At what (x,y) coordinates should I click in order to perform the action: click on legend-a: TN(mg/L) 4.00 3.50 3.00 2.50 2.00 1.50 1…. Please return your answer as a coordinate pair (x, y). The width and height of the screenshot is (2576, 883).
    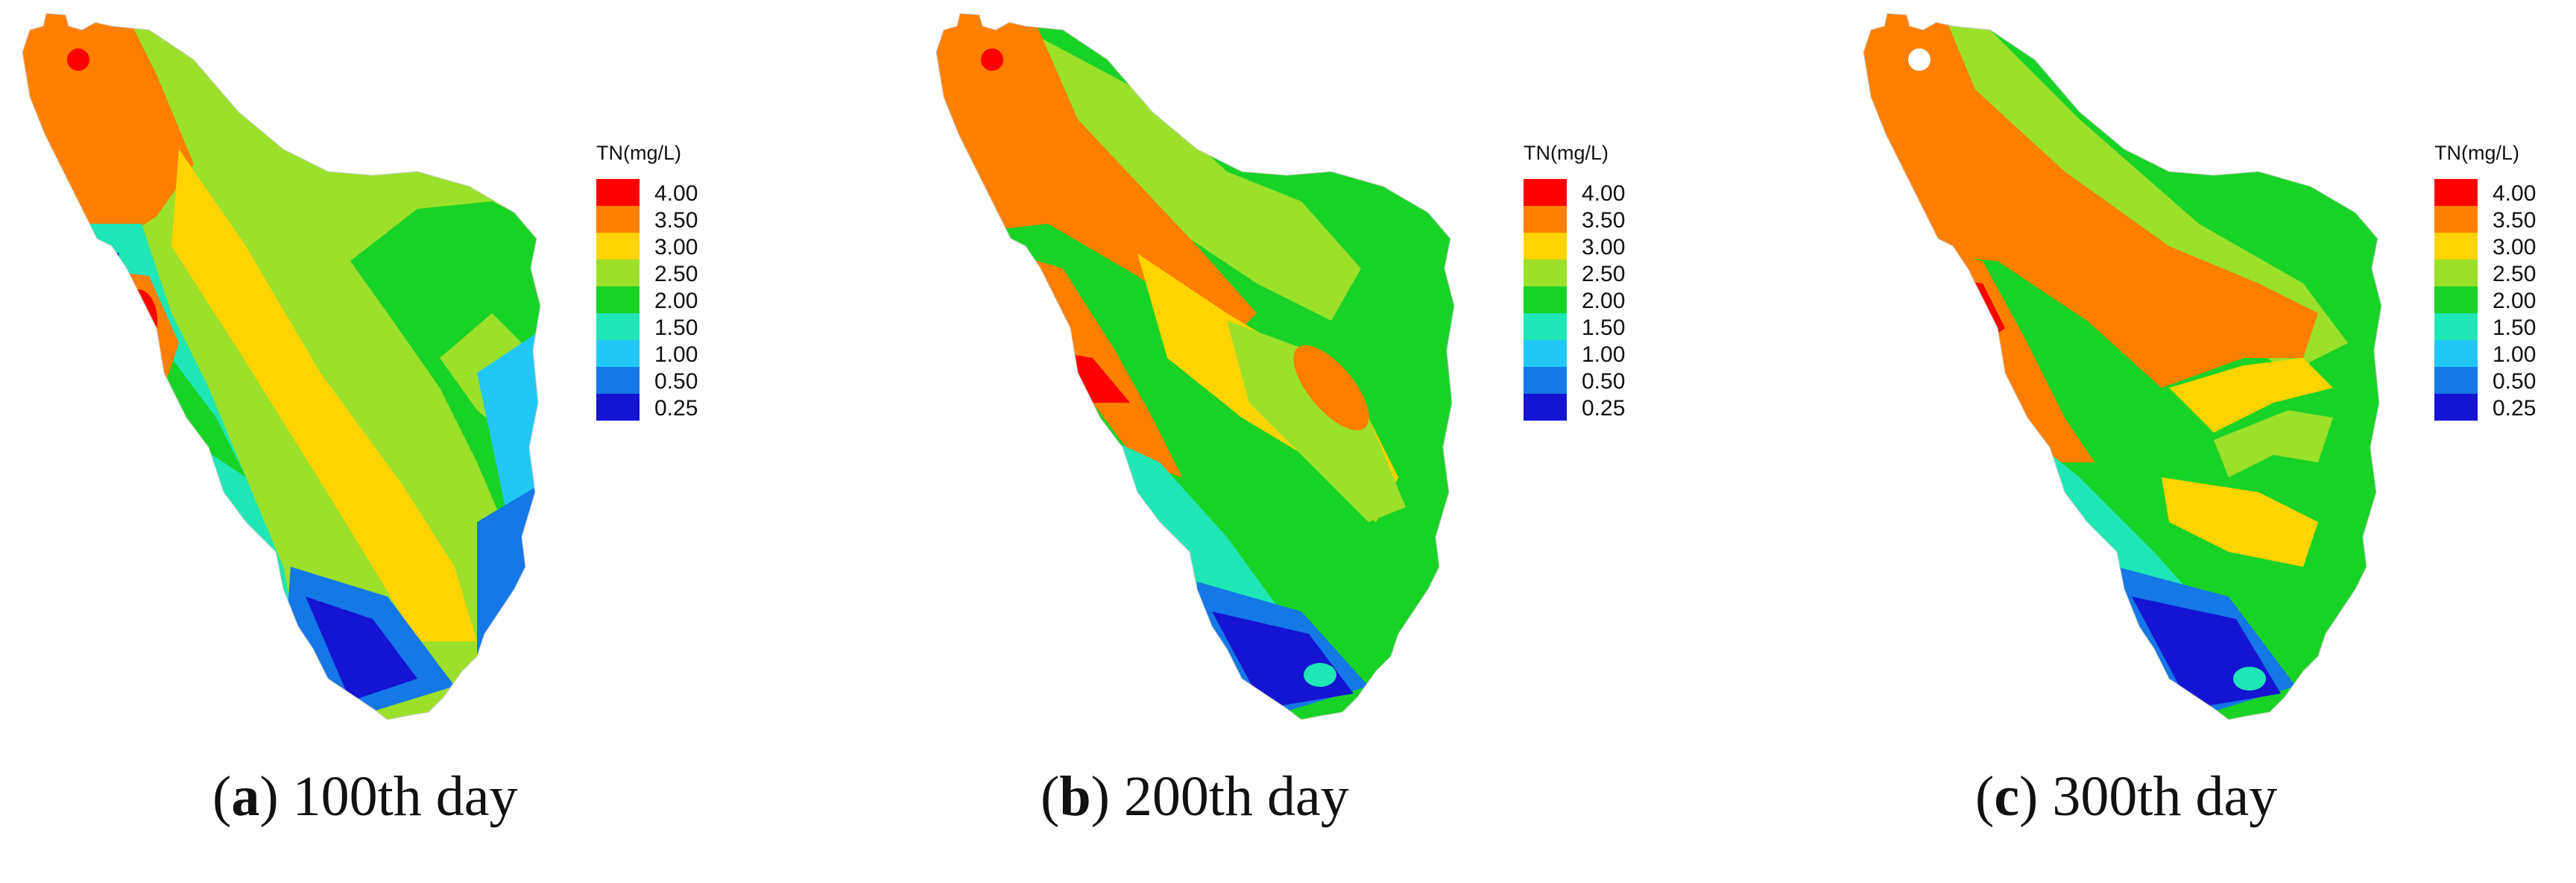
    Looking at the image, I should click on (671, 309).